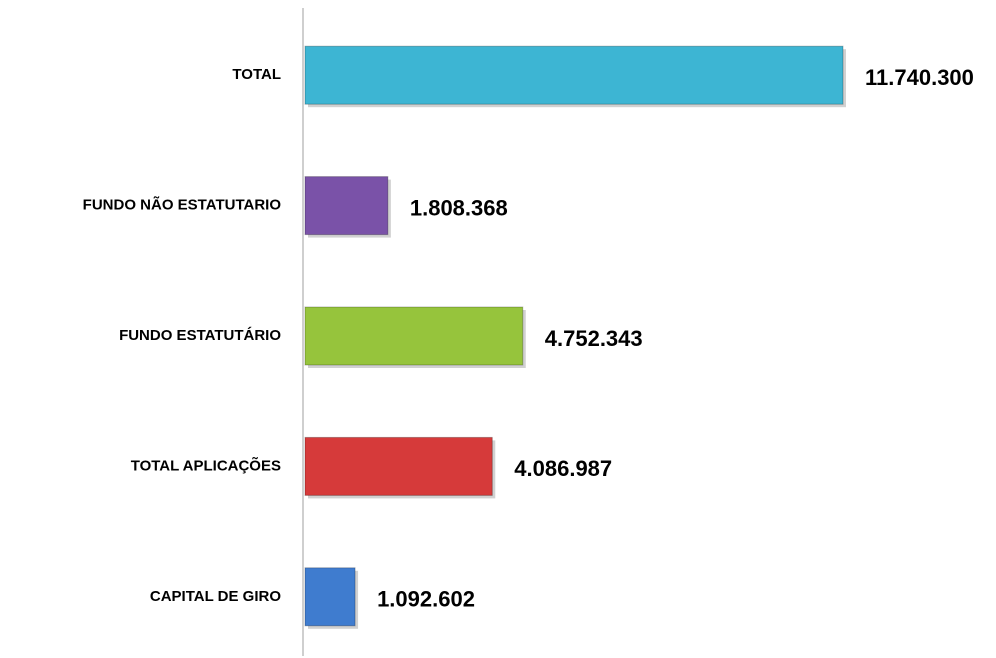 The height and width of the screenshot is (658, 996). Describe the element at coordinates (215, 596) in the screenshot. I see `category-label: CAPITAL DE GIRO` at that location.